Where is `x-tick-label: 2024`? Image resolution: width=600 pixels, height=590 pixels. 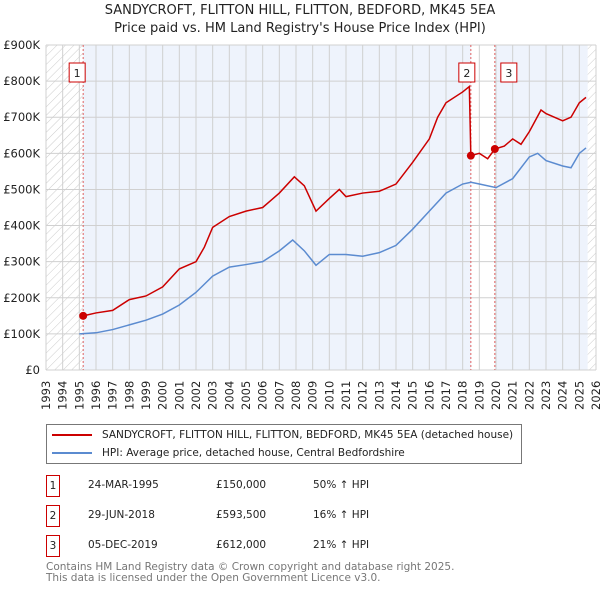
x-tick-label: 2024 is located at coordinates (563, 395).